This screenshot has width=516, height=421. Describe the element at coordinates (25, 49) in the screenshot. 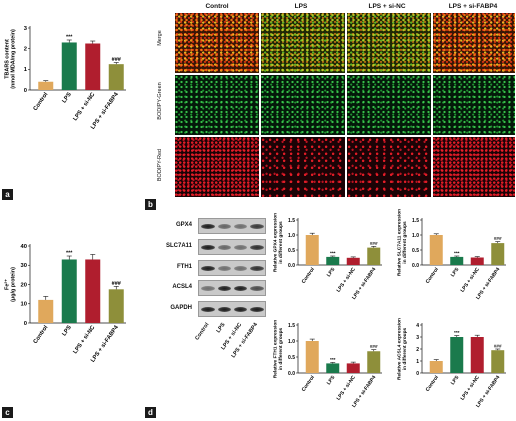

I see `tbars-y-tick-label: 2` at that location.